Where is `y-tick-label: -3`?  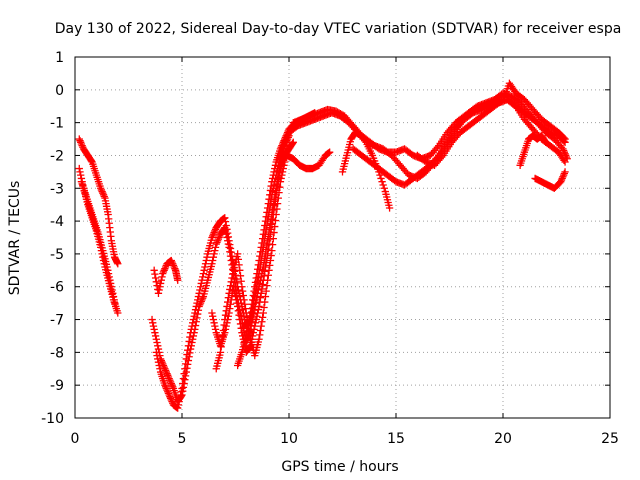
y-tick-label: -3 is located at coordinates (57, 189).